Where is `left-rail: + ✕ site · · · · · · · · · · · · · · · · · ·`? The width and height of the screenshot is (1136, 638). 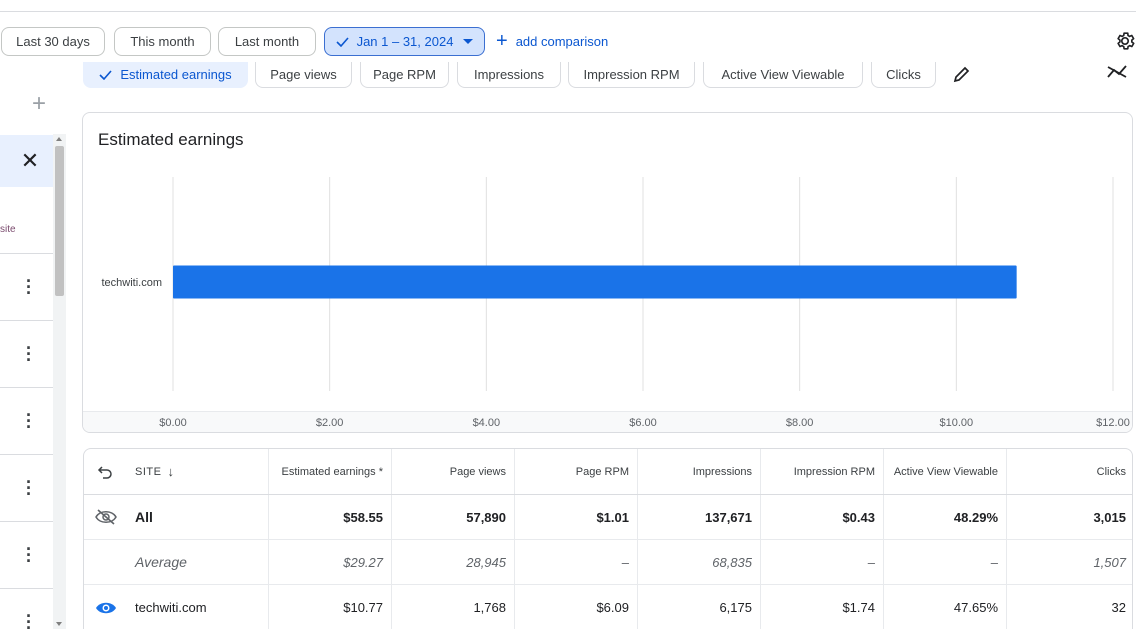 left-rail: + ✕ site · · · · · · · · · · · · · · · · · · is located at coordinates (34, 355).